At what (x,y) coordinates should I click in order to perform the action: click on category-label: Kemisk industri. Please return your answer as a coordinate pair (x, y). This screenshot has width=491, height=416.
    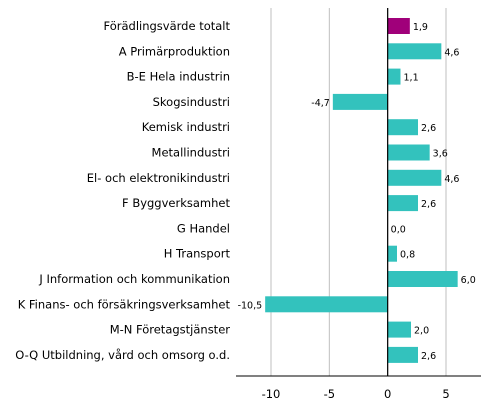
    Looking at the image, I should click on (186, 127).